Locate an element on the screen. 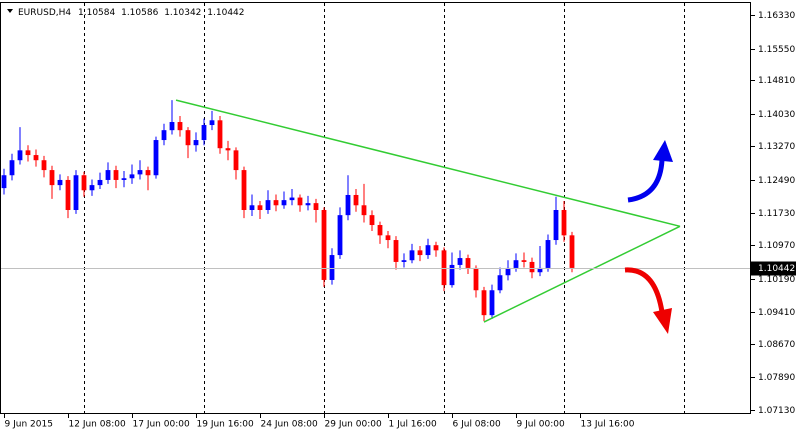  x-tick-label: 13 Jul 16:00 is located at coordinates (608, 425).